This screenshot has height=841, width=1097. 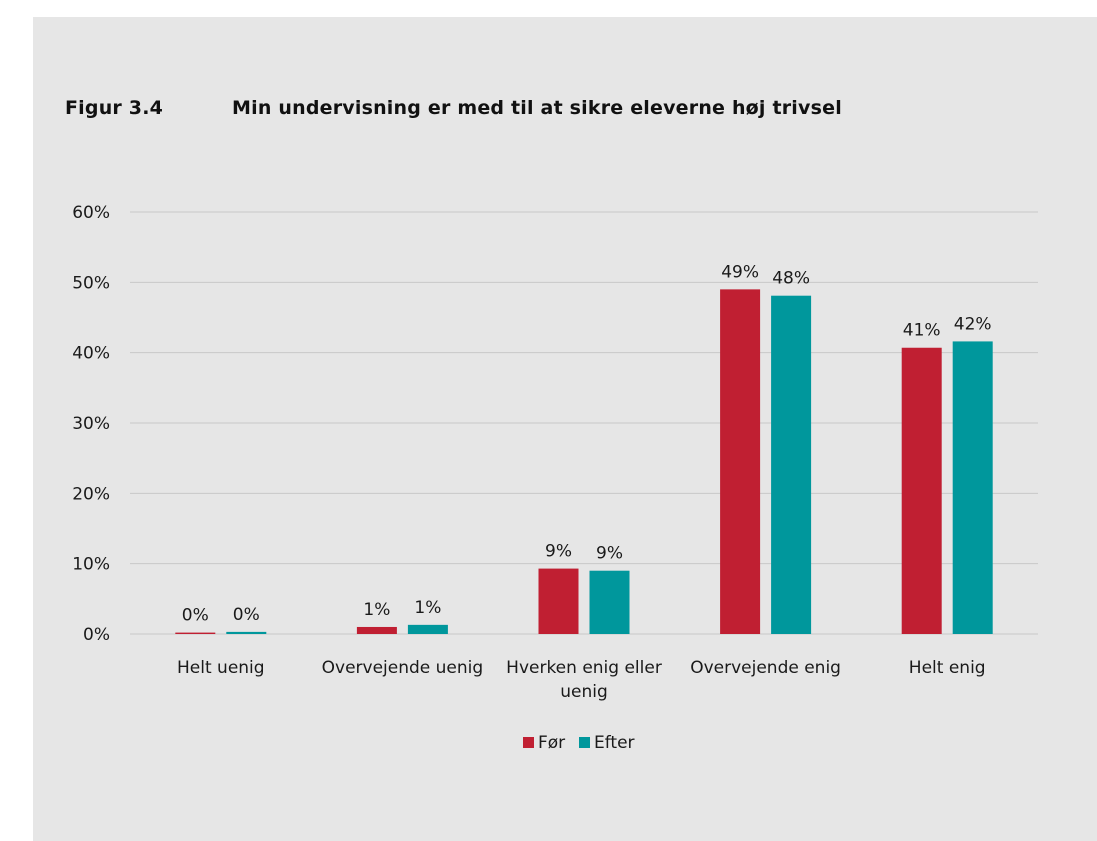 I want to click on data-label: 49%, so click(x=740, y=272).